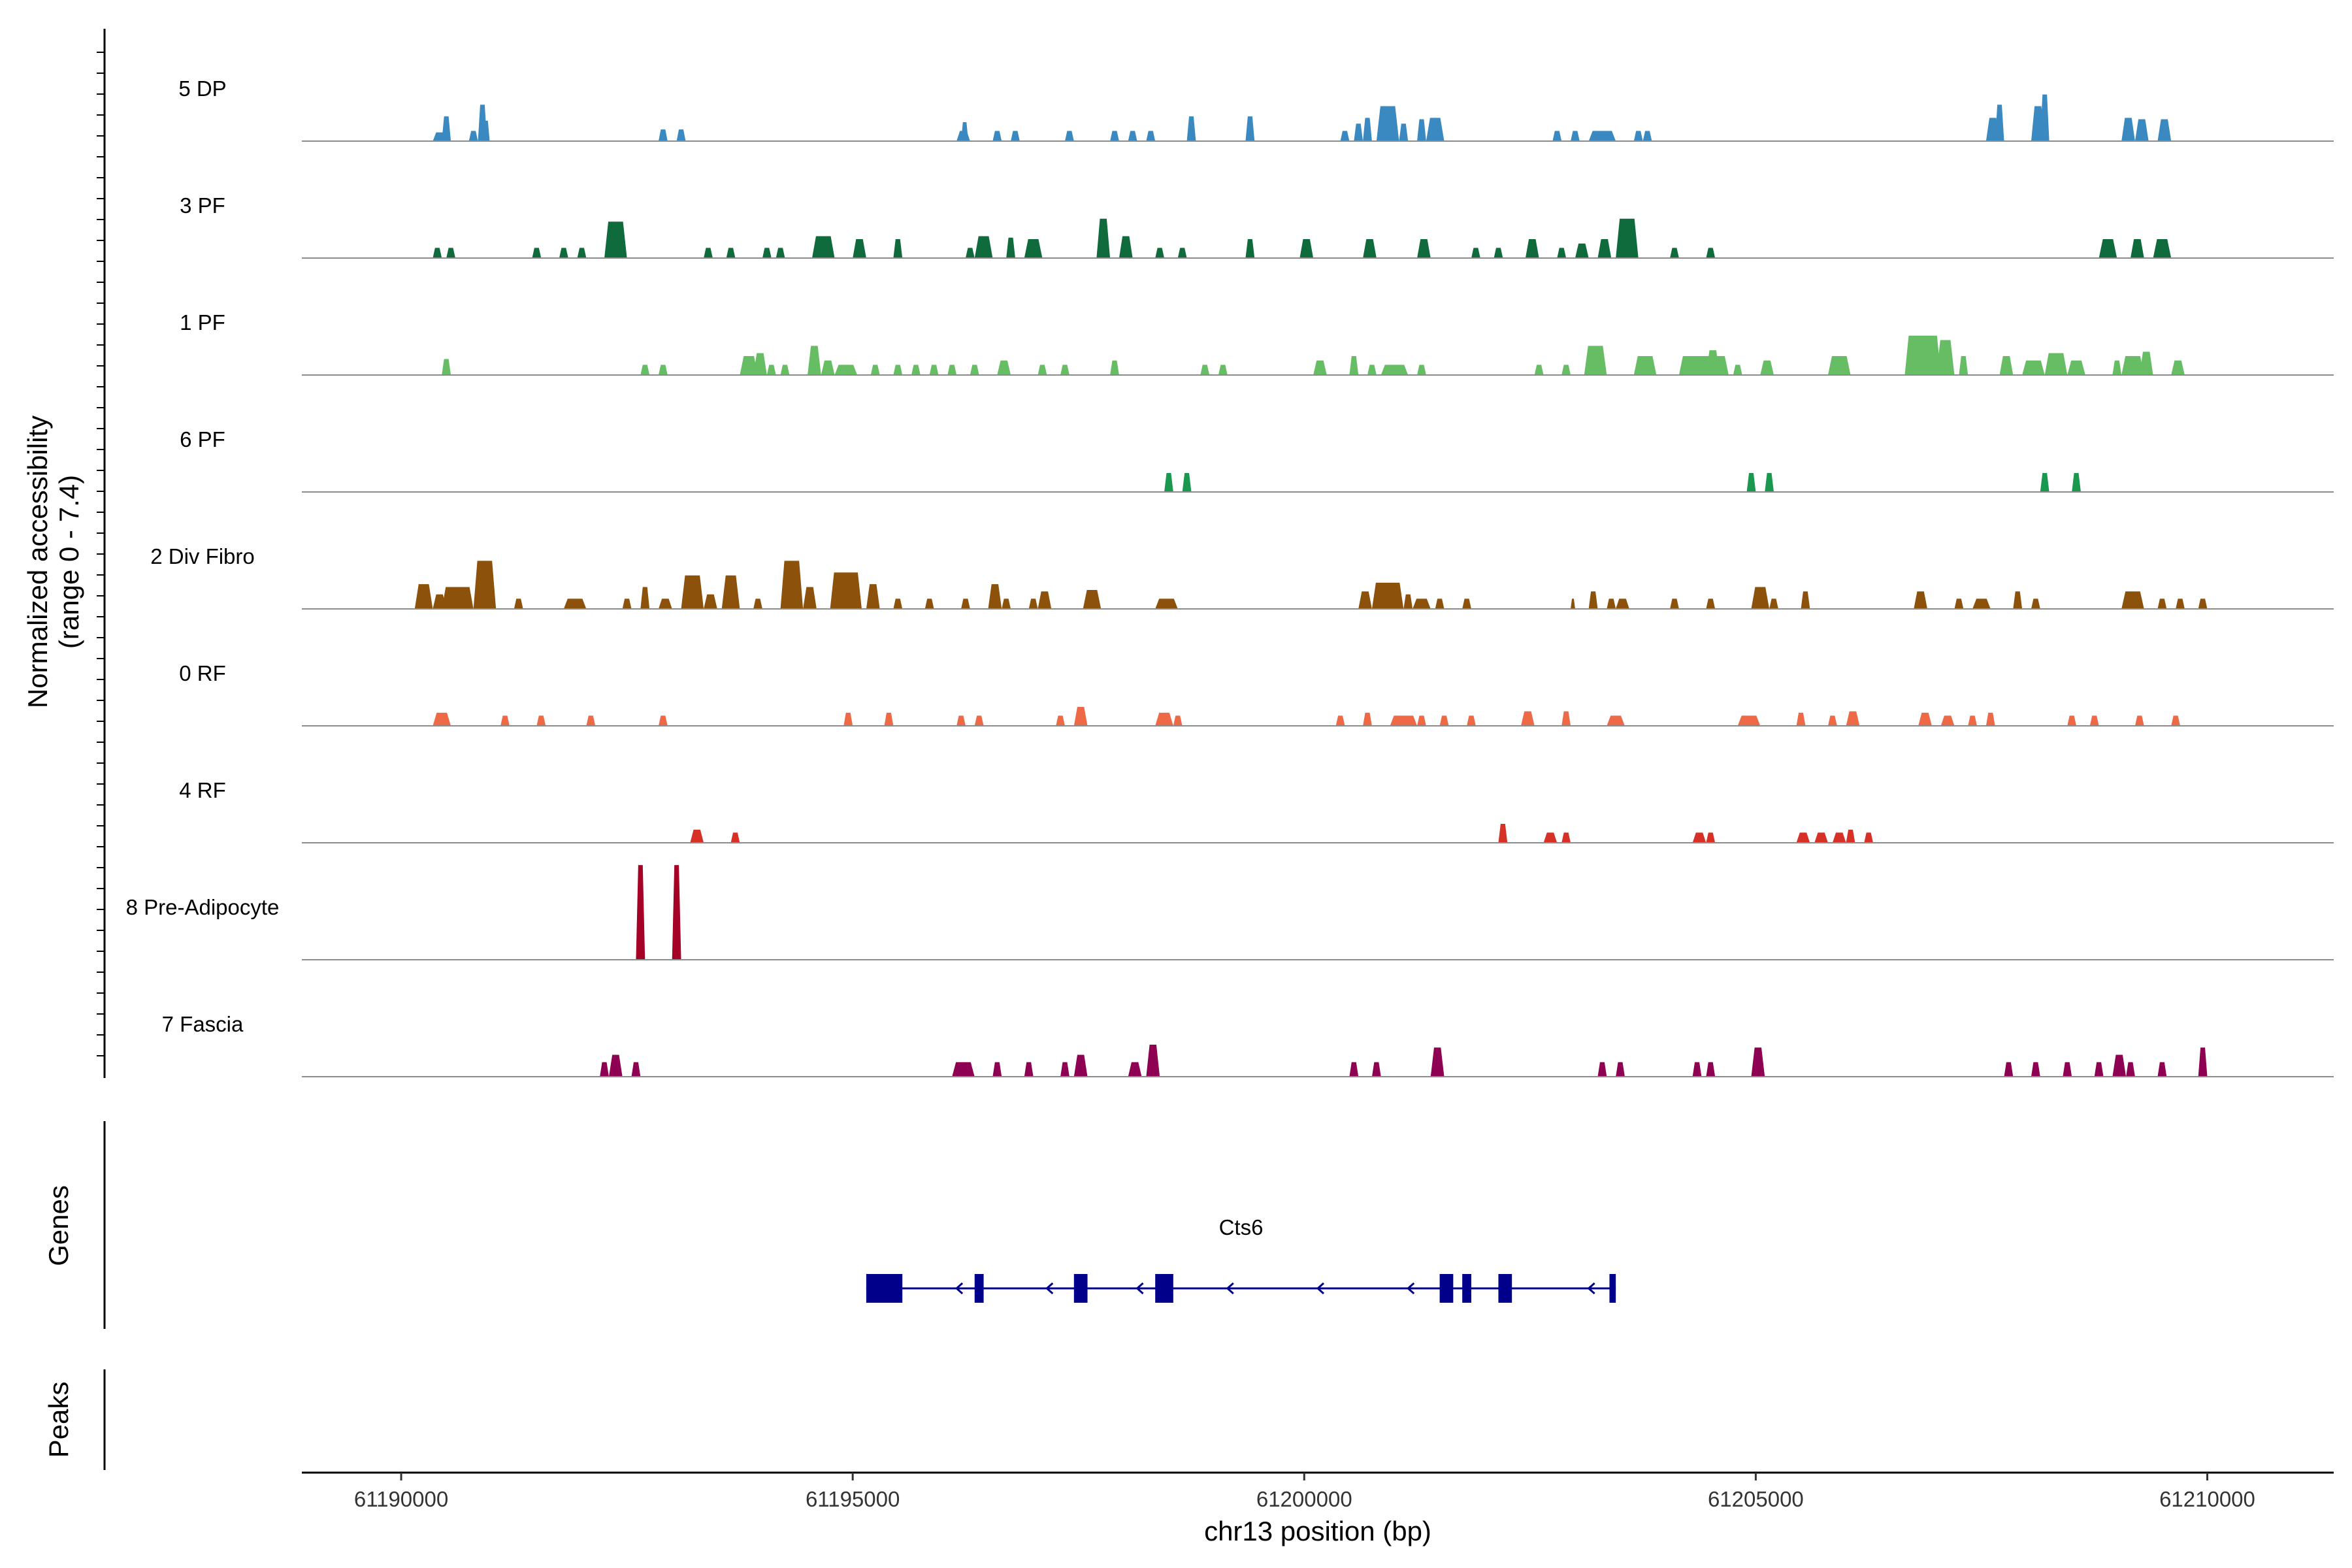  What do you see at coordinates (1304, 1492) in the screenshot?
I see `x-axis-ticks: 61190000 61195000 61200000 61205000 61210000` at bounding box center [1304, 1492].